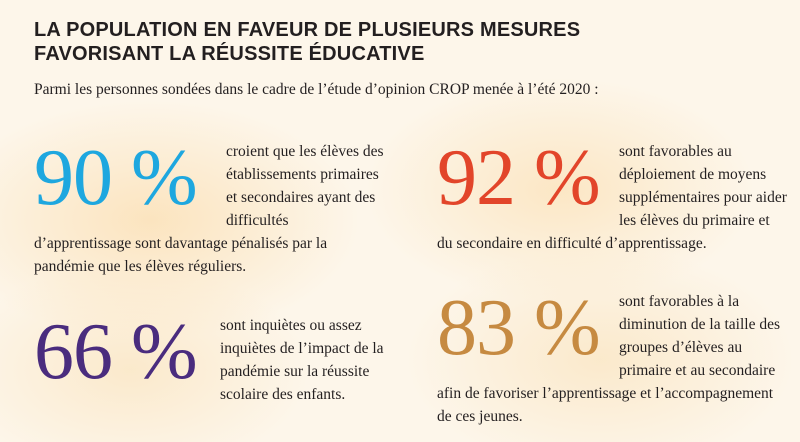 Image resolution: width=800 pixels, height=442 pixels. I want to click on stat-percent: 90 %, so click(116, 178).